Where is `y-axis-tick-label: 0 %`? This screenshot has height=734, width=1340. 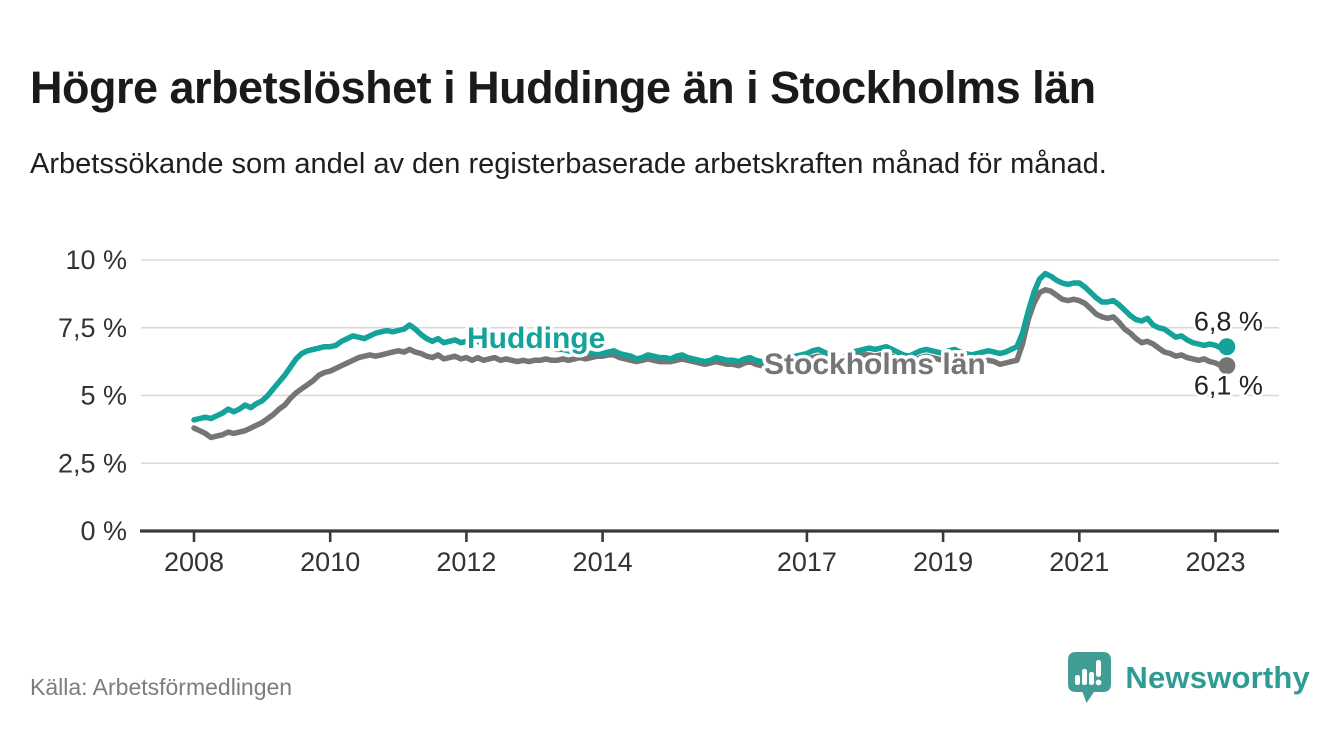
y-axis-tick-label: 0 % is located at coordinates (103, 531).